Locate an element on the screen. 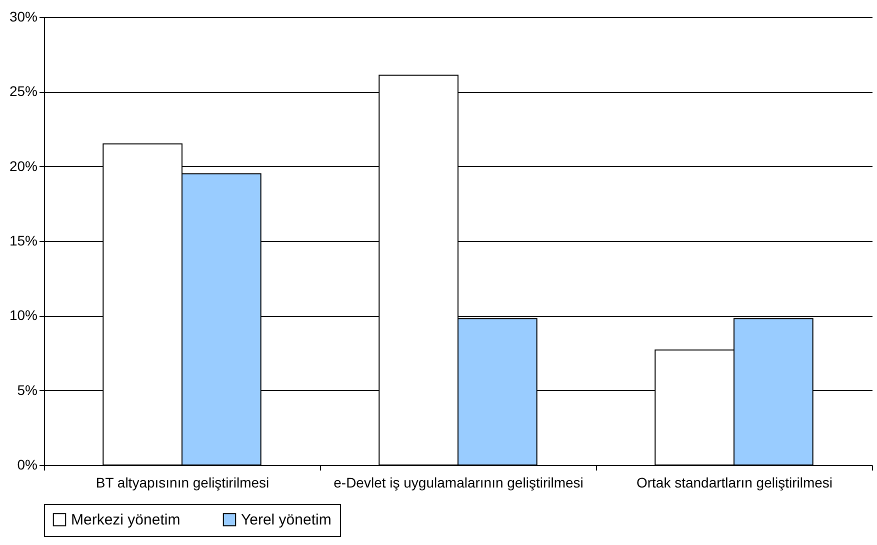  y-tick-label: 30% is located at coordinates (23, 16).